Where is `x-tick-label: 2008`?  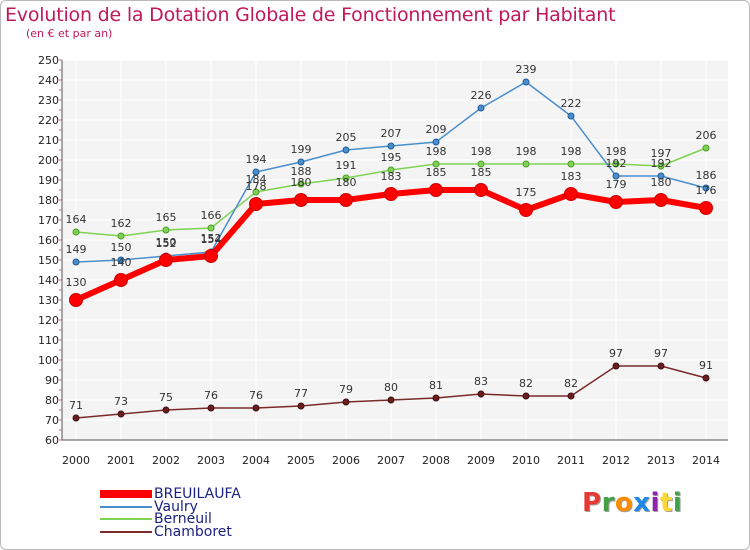 x-tick-label: 2008 is located at coordinates (436, 460).